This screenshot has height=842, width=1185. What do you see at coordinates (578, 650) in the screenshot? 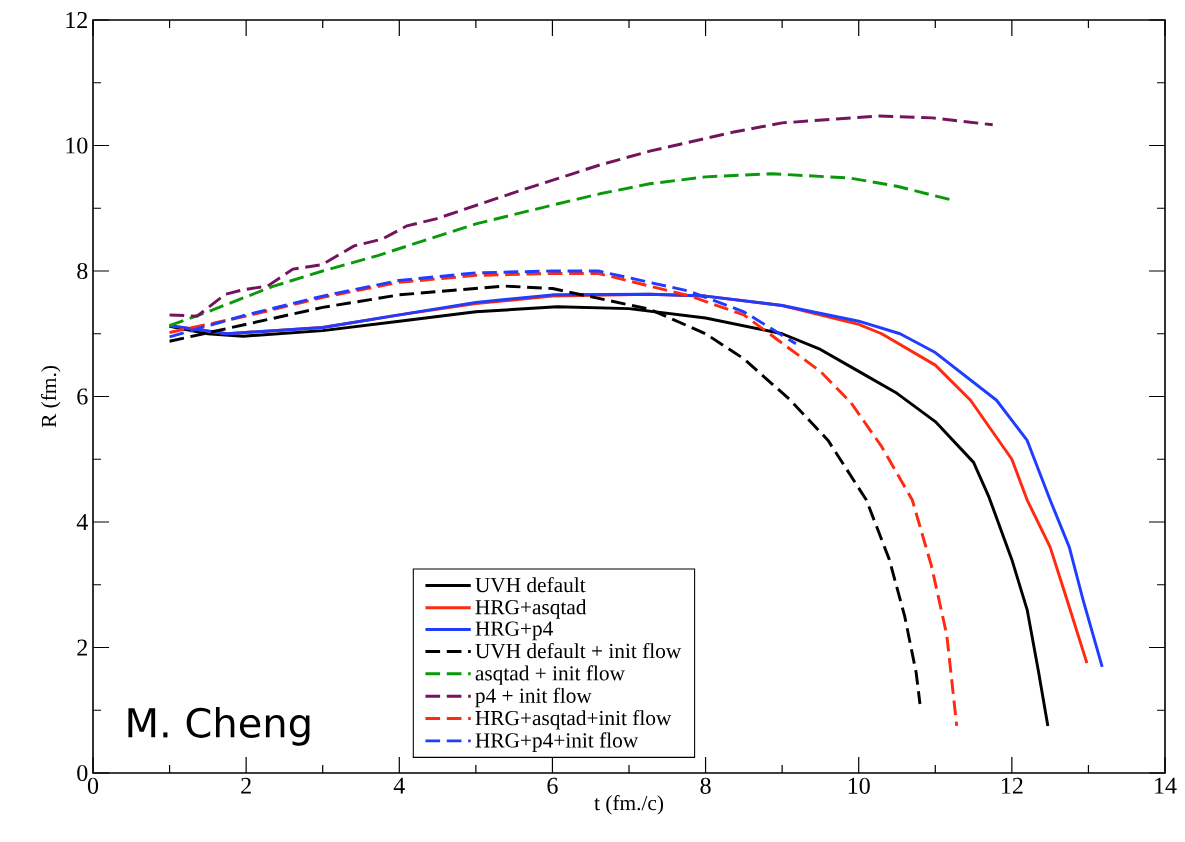
I see `legend-label: UVH default + init flow` at bounding box center [578, 650].